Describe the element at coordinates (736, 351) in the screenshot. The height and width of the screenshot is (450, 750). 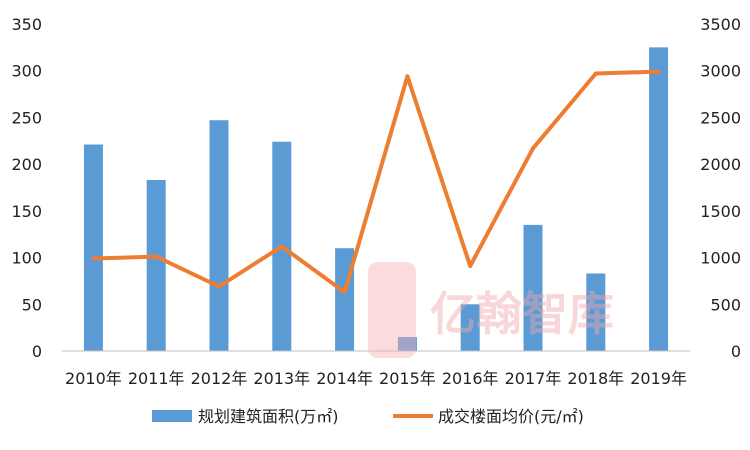
I see `right-tick-label: 0` at that location.